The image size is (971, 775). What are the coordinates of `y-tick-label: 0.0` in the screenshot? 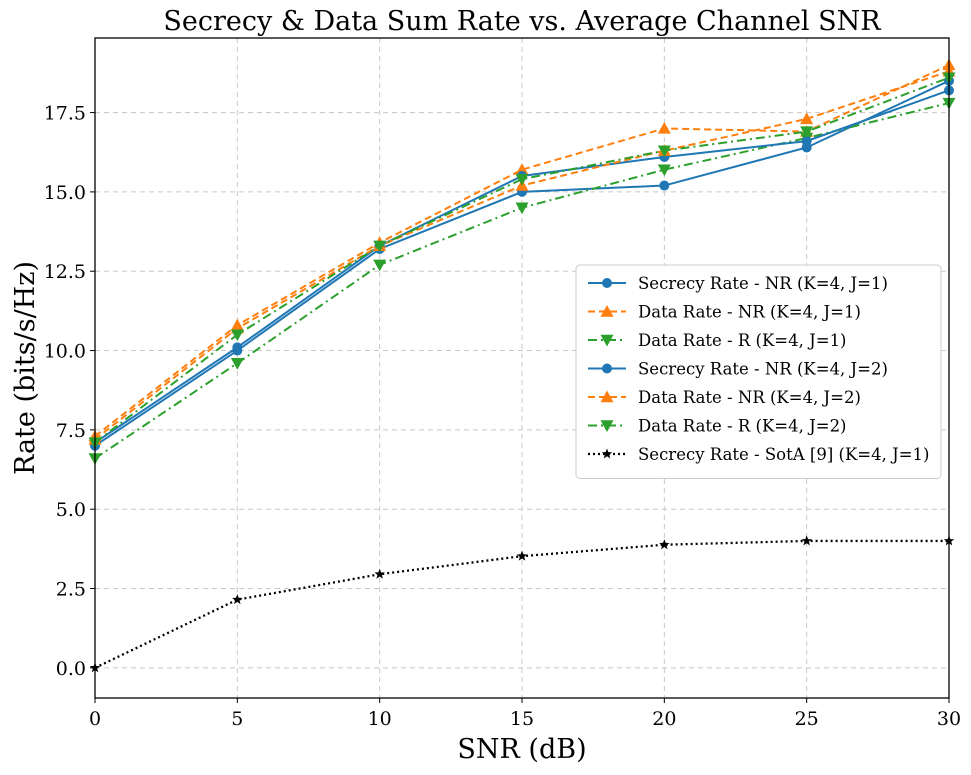 It's located at (71, 669).